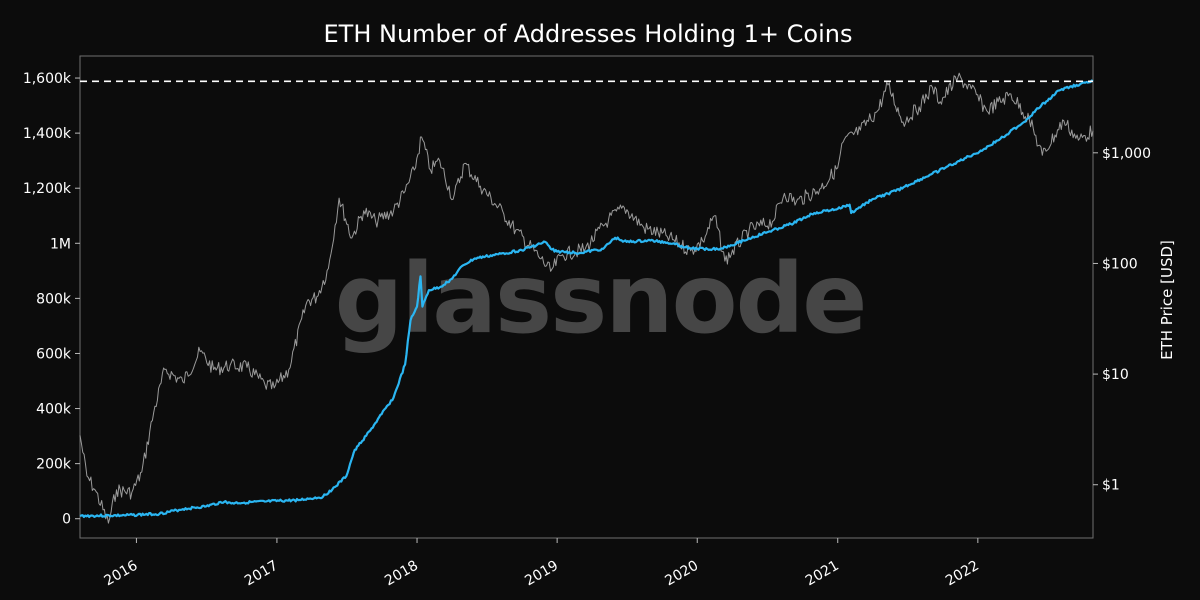 Image resolution: width=1200 pixels, height=600 pixels. What do you see at coordinates (54, 354) in the screenshot?
I see `left-tick-label: 600k` at bounding box center [54, 354].